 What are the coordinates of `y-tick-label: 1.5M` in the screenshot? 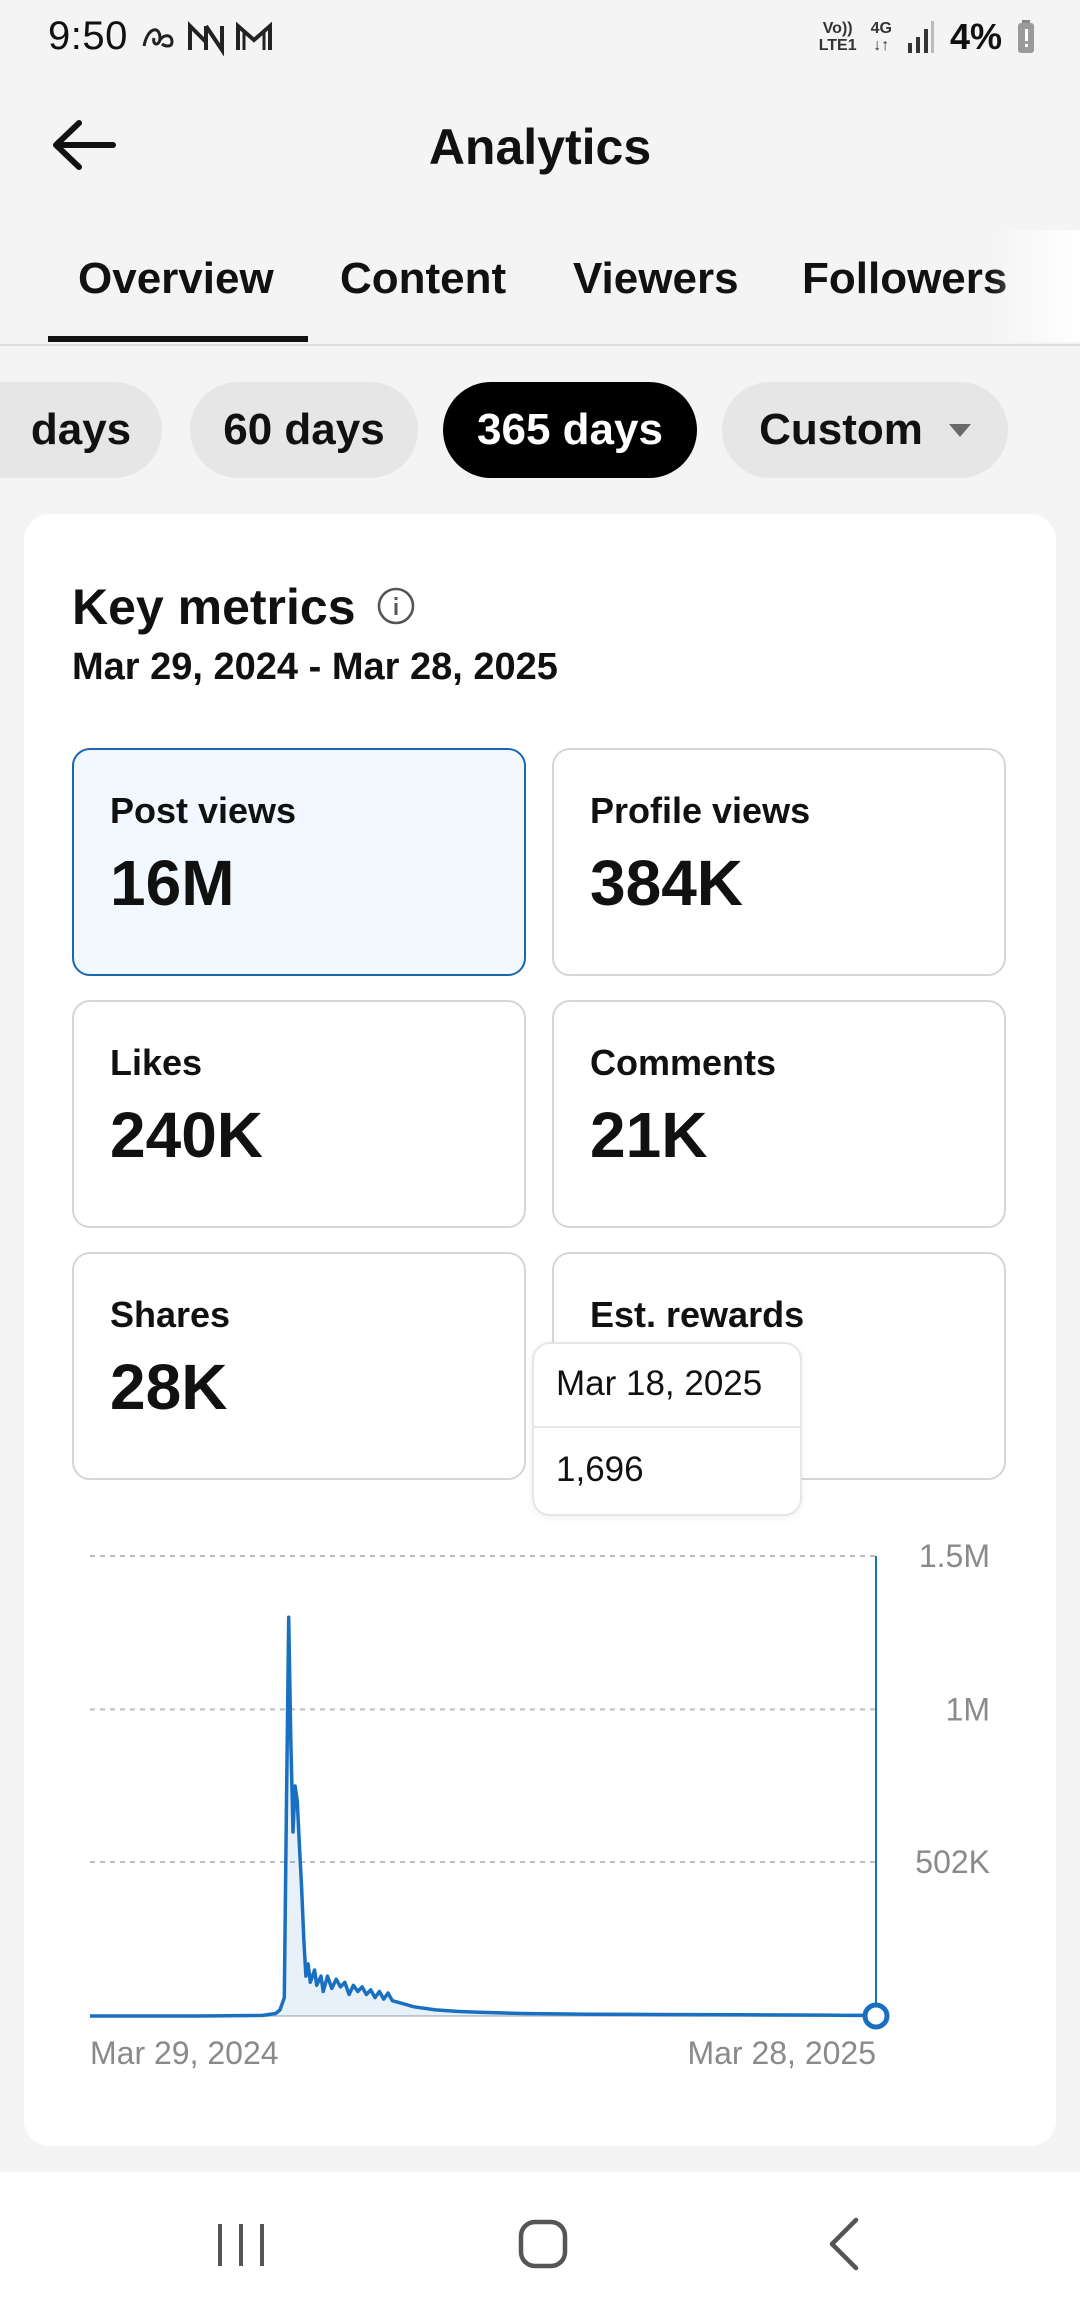 It's located at (954, 1556).